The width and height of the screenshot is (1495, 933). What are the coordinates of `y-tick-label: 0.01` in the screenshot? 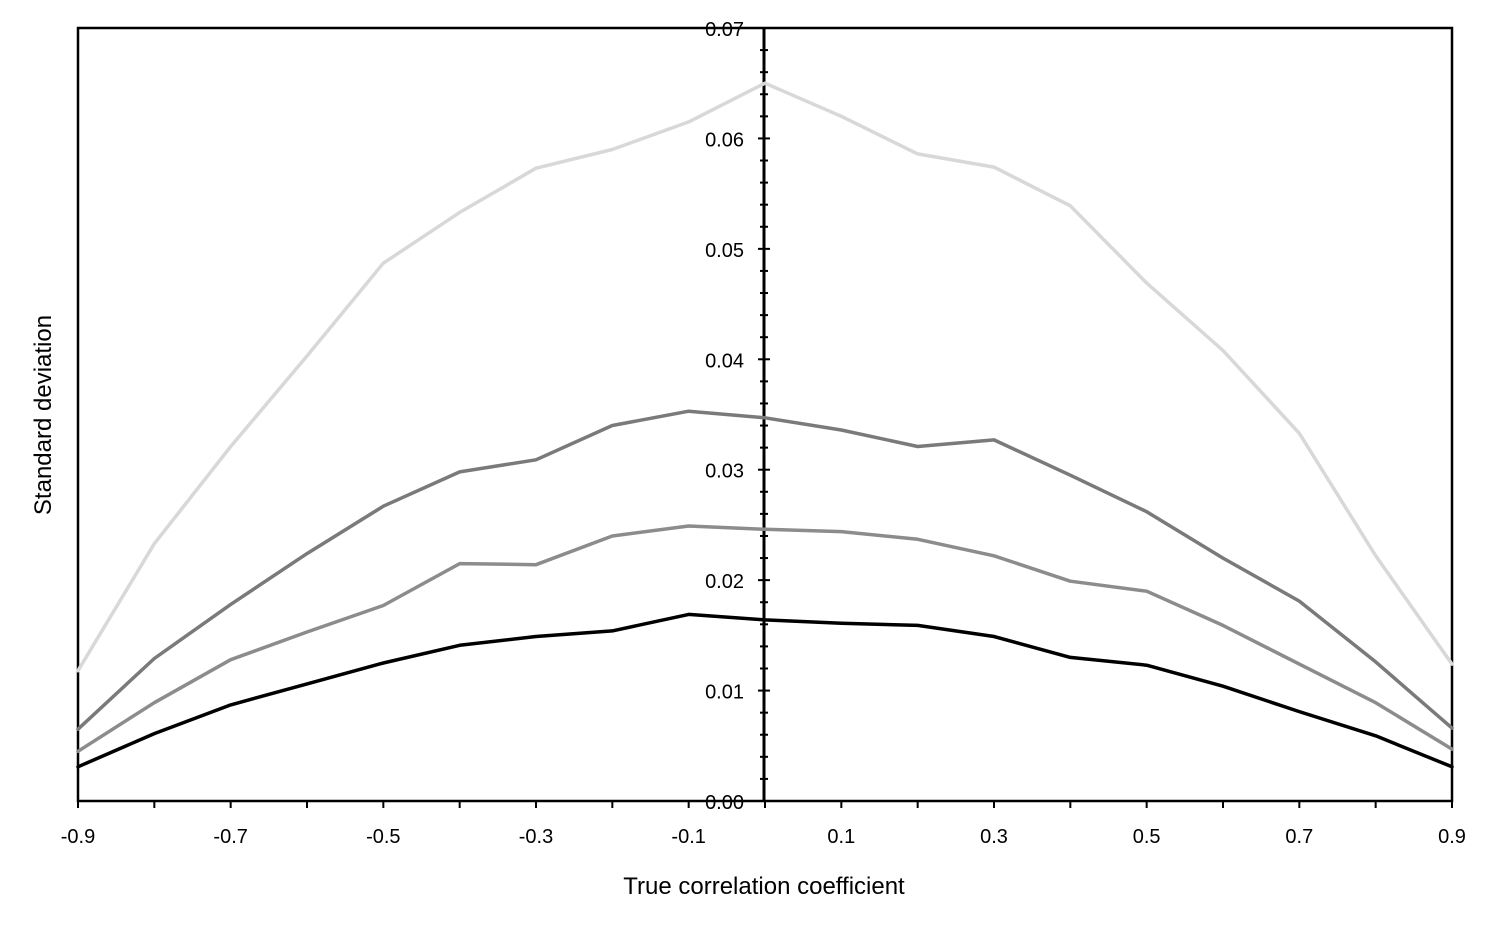 It's located at (724, 693).